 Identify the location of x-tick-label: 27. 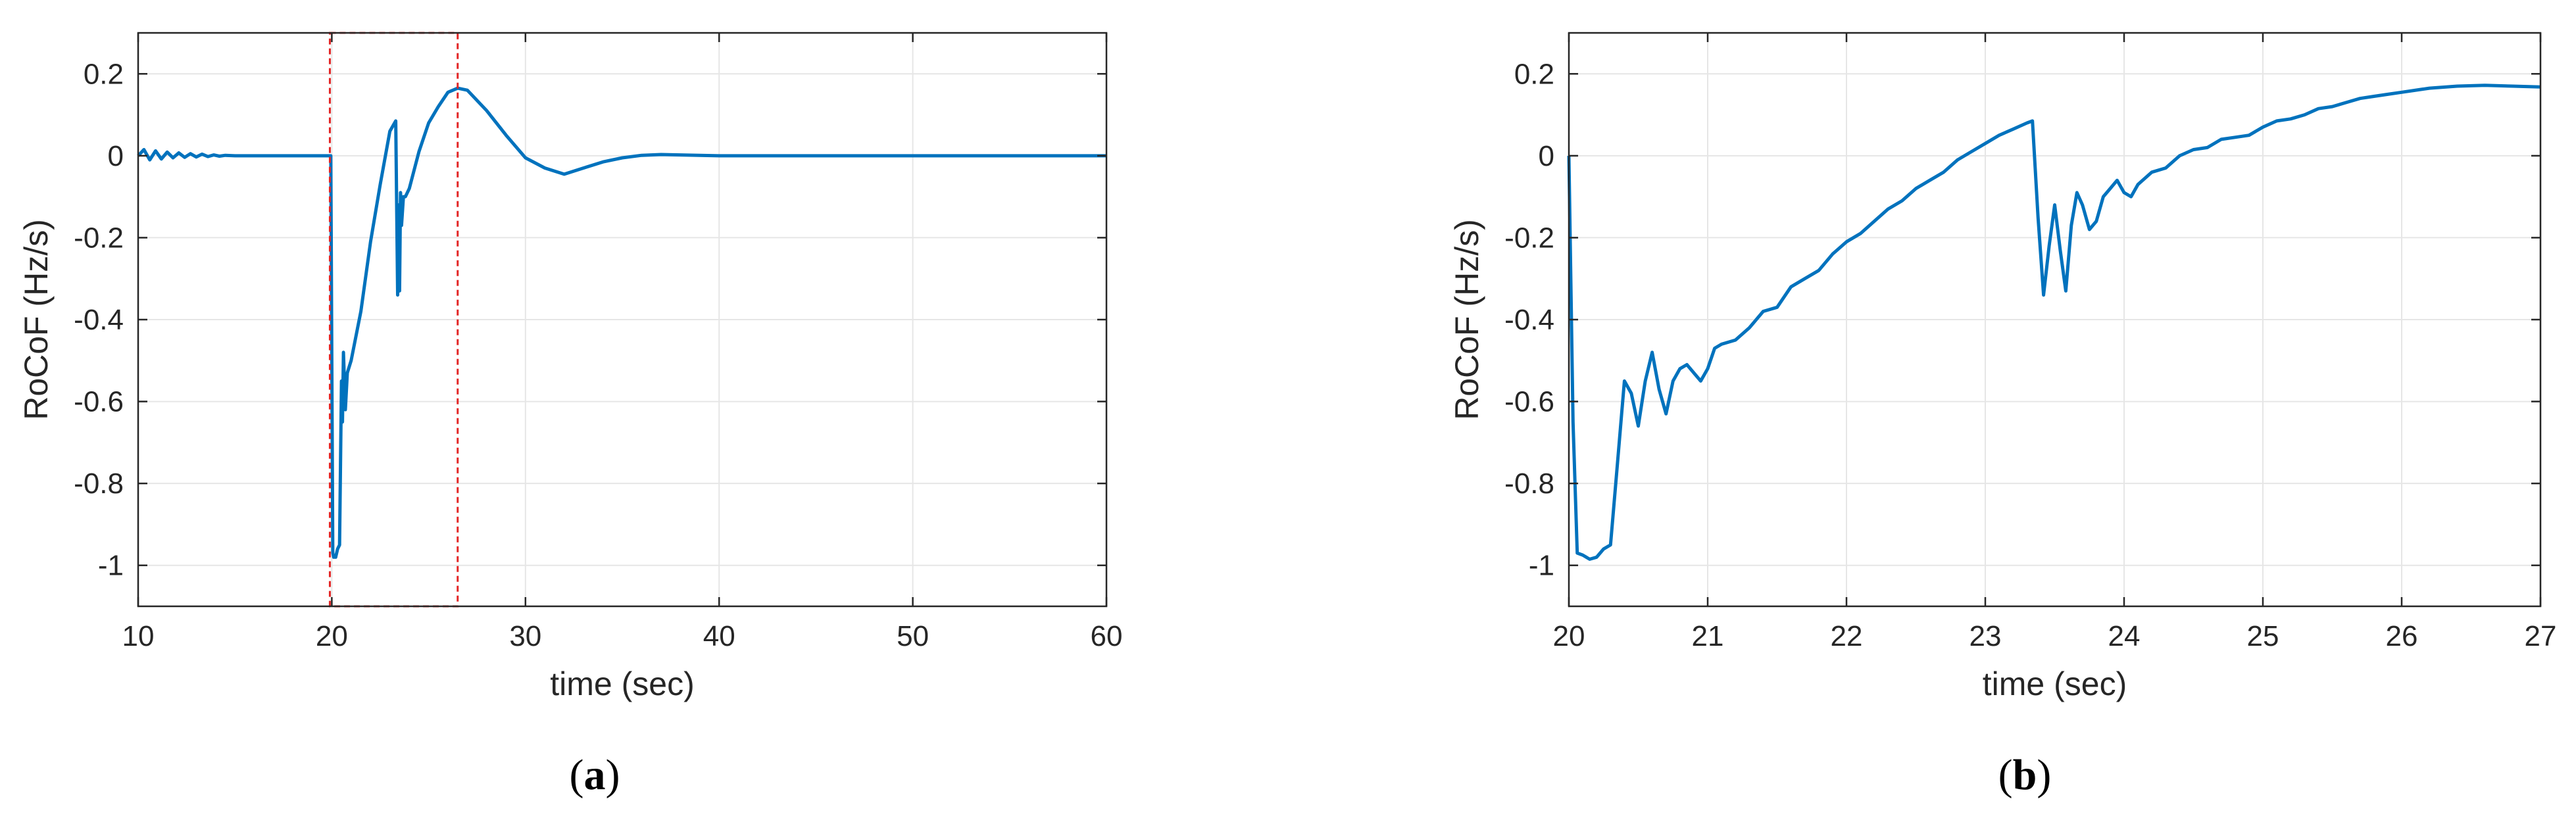
(2541, 636).